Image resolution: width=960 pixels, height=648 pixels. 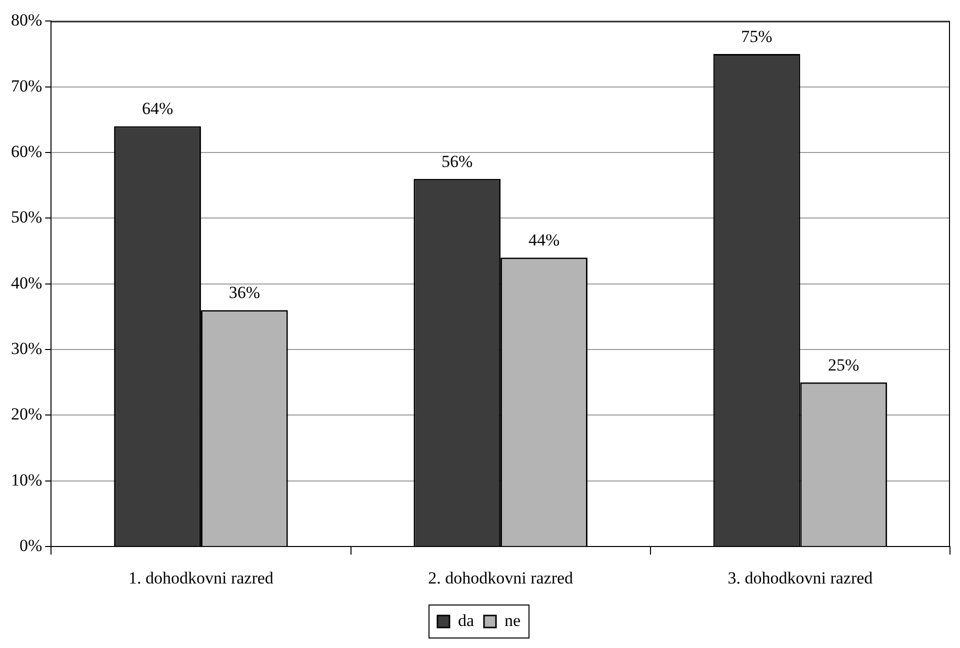 What do you see at coordinates (544, 240) in the screenshot?
I see `data-label: 44%` at bounding box center [544, 240].